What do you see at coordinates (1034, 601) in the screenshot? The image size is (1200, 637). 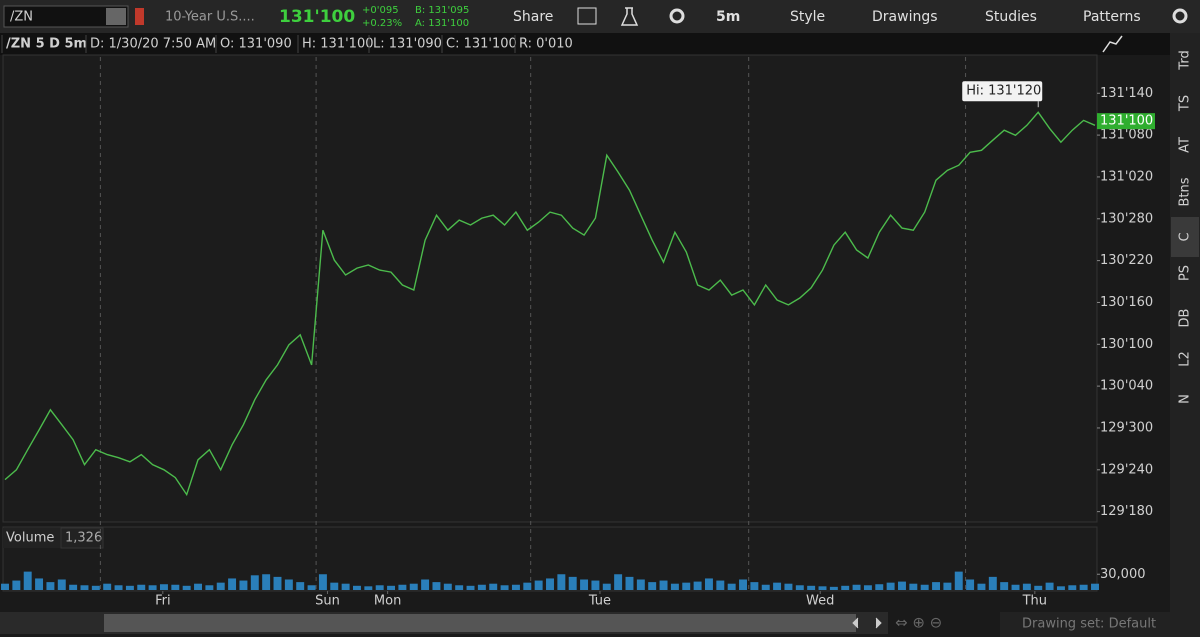 I see `x-tick-label: Thu` at bounding box center [1034, 601].